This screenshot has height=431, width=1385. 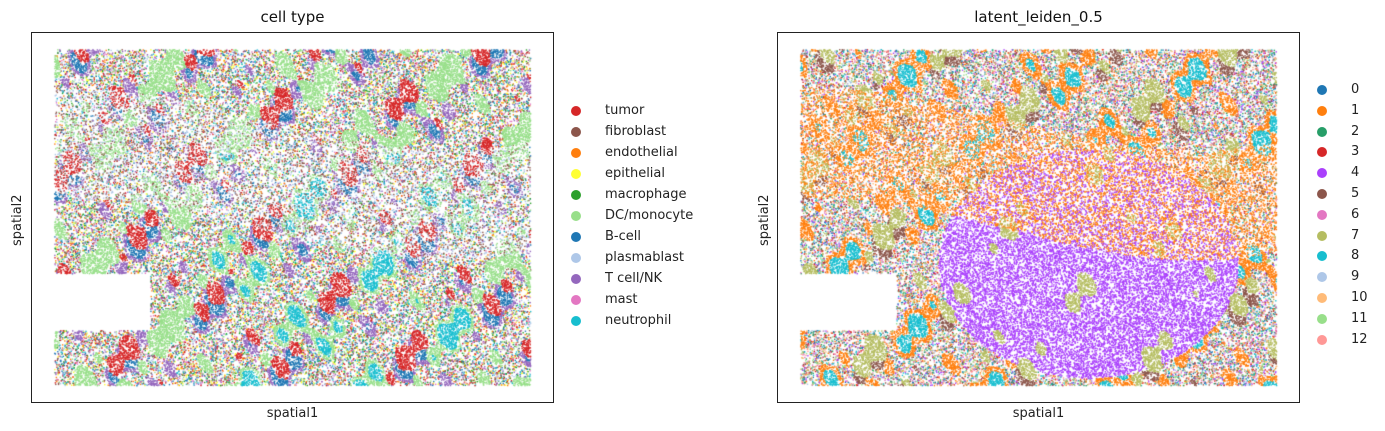 What do you see at coordinates (634, 278) in the screenshot?
I see `legend-label: T cell/NK` at bounding box center [634, 278].